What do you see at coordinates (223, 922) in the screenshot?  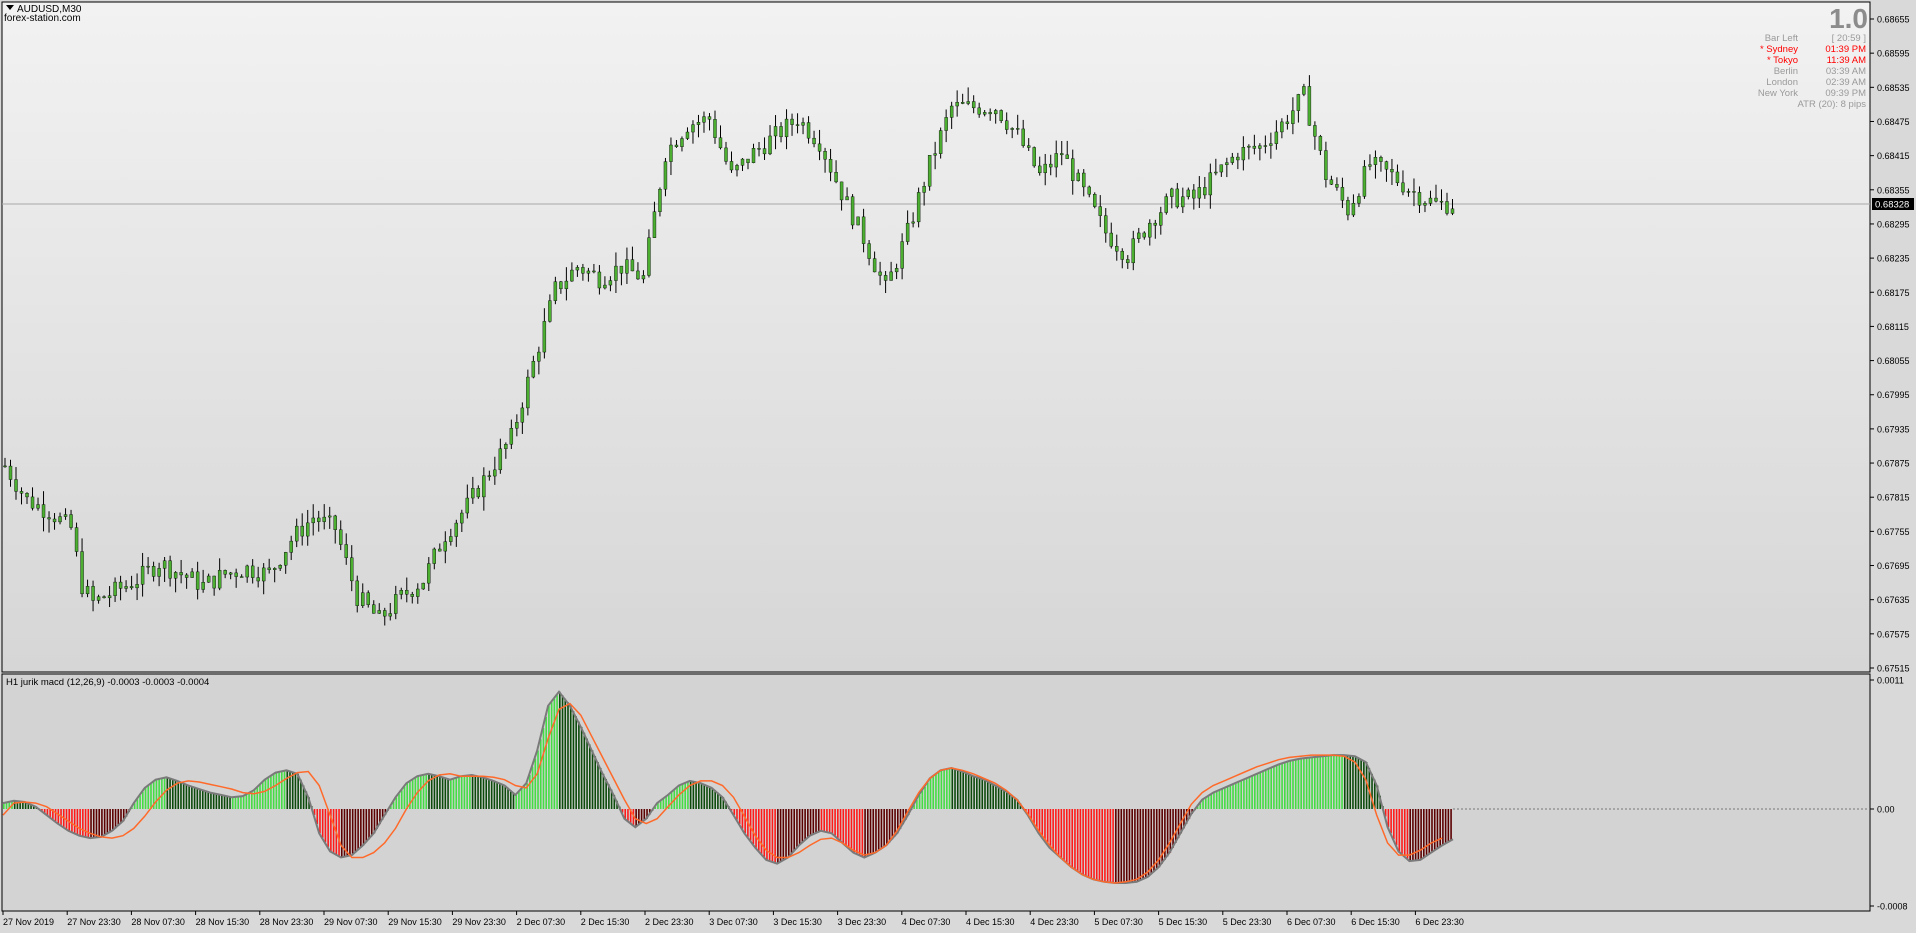 I see `time-tick-label: 28 Nov 15:30` at bounding box center [223, 922].